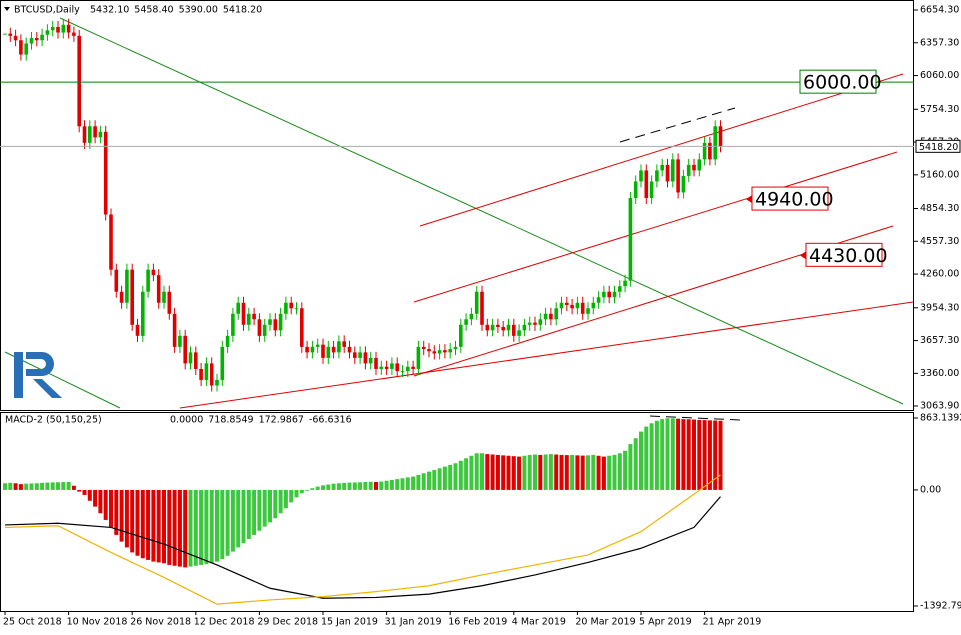  What do you see at coordinates (242, 10) in the screenshot?
I see `header-value: 5418.20` at bounding box center [242, 10].